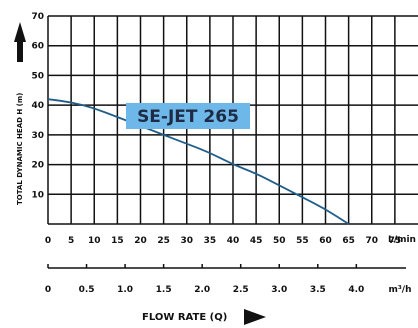 The width and height of the screenshot is (418, 328). I want to click on x-tick-label-lmin: 55, so click(302, 241).